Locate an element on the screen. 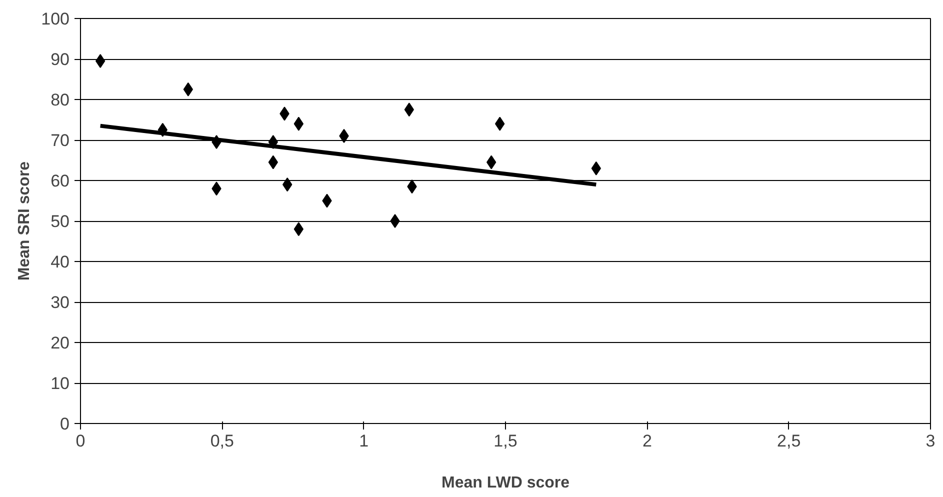 The width and height of the screenshot is (943, 497). y-axis-title: Mean SRI score is located at coordinates (25, 221).